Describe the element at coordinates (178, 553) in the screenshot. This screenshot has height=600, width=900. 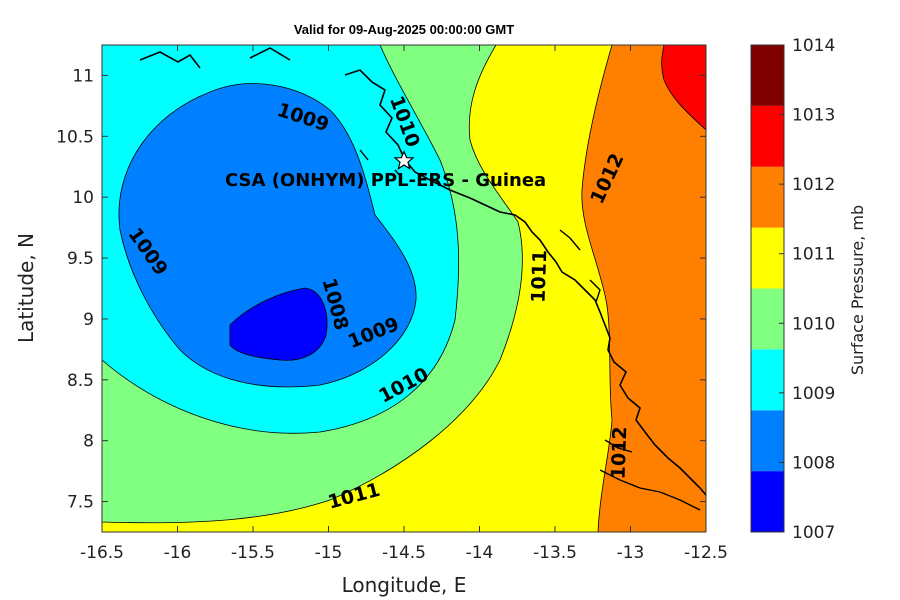
I see `x-tick-label: -16` at that location.